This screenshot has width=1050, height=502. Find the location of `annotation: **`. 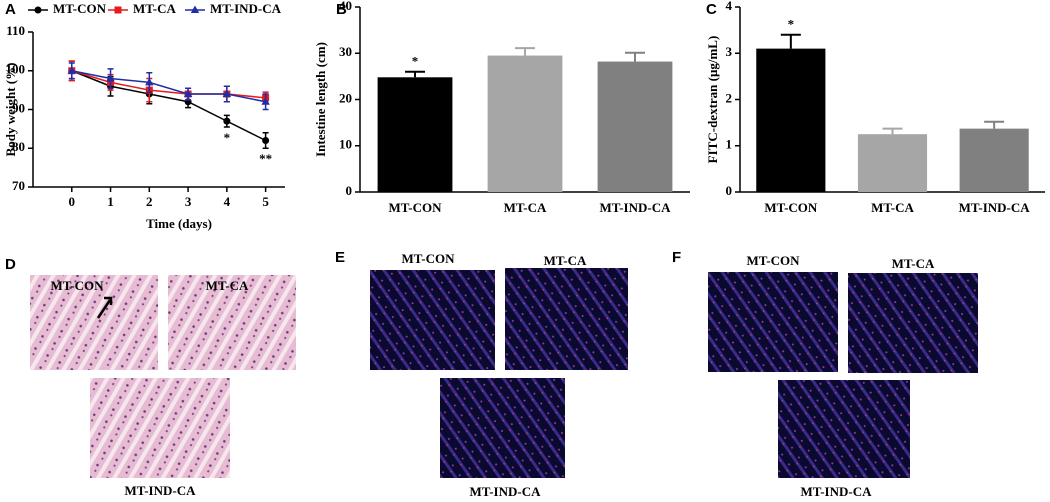

annotation: ** is located at coordinates (265, 158).